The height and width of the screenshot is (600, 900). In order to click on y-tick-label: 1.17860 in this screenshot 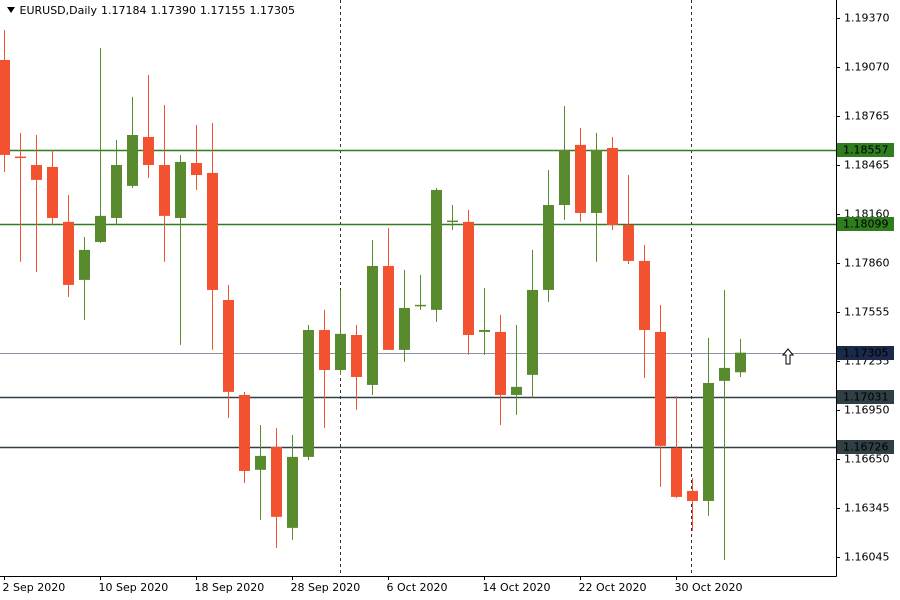, I will do `click(867, 263)`.